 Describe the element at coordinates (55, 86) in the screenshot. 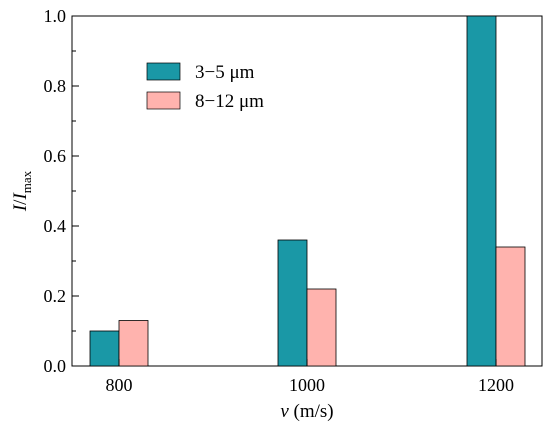

I see `y-tick-label-4: 0.8` at that location.